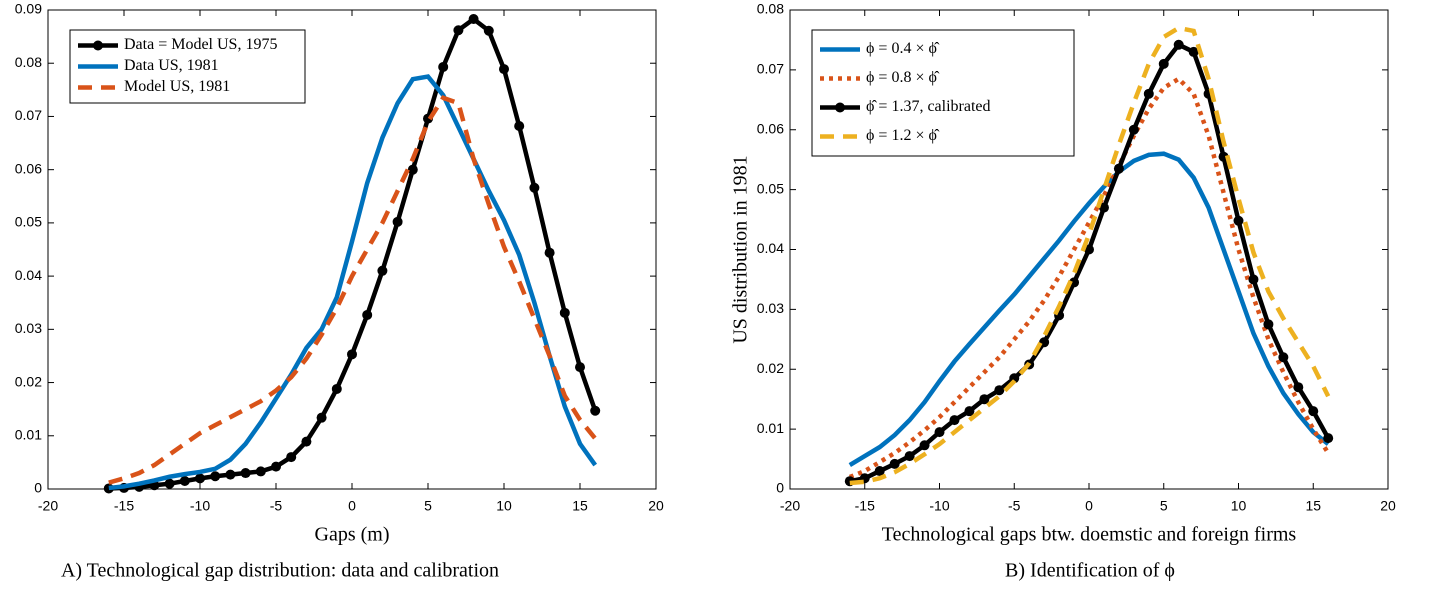 Image resolution: width=1438 pixels, height=596 pixels. I want to click on caption: B) Identification of ϕ, so click(1090, 571).